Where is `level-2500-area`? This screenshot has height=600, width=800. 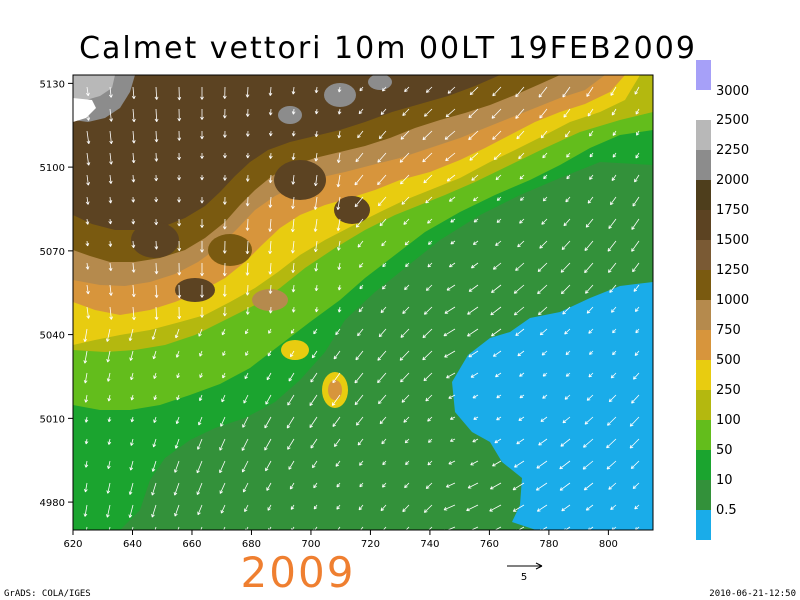
level-2500-area is located at coordinates (94, 87).